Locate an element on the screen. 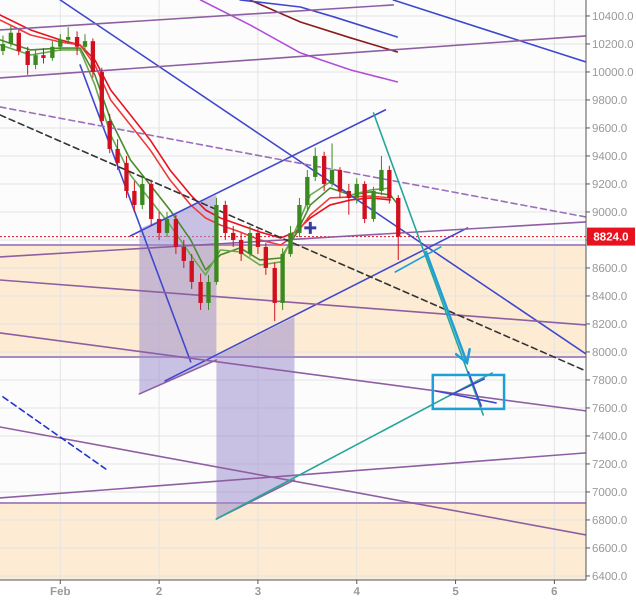 The height and width of the screenshot is (600, 636). x-tick-label: 3 is located at coordinates (258, 592).